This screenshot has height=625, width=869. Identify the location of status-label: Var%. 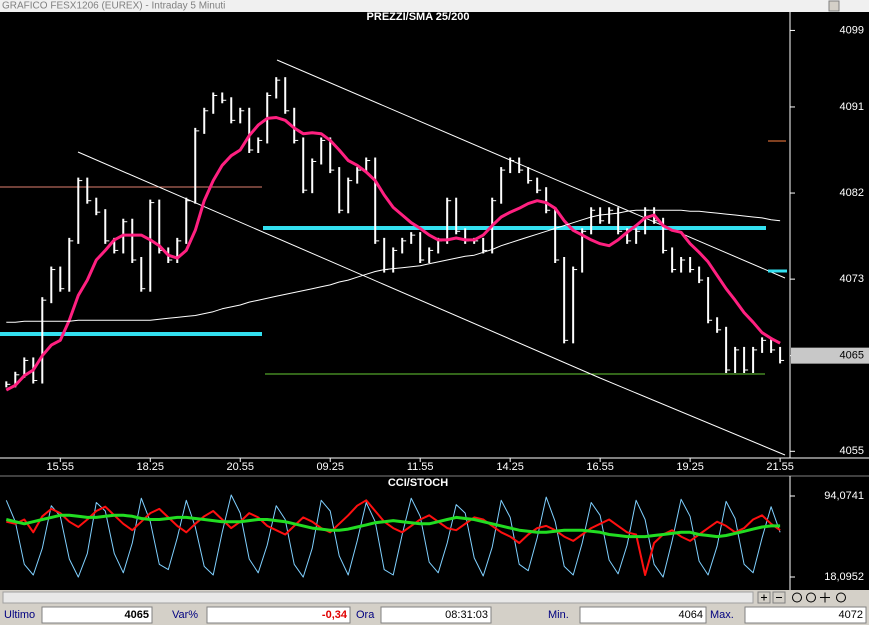
(185, 615).